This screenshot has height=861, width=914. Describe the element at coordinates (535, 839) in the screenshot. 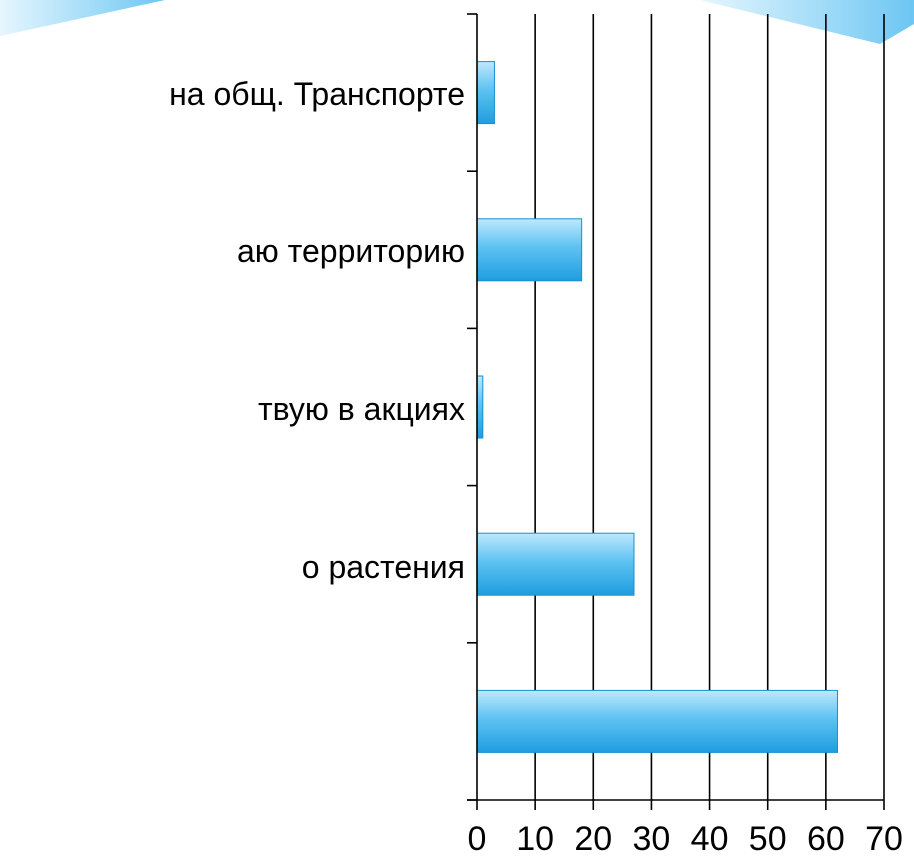

I see `x-tick-label: 10` at that location.